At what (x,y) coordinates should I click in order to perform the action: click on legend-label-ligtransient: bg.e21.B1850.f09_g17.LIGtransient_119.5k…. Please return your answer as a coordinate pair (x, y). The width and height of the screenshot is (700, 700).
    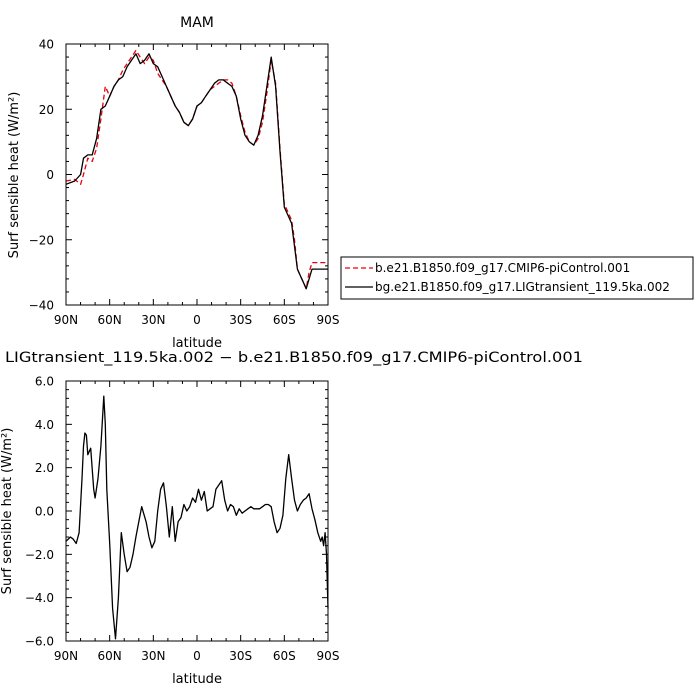
    Looking at the image, I should click on (522, 287).